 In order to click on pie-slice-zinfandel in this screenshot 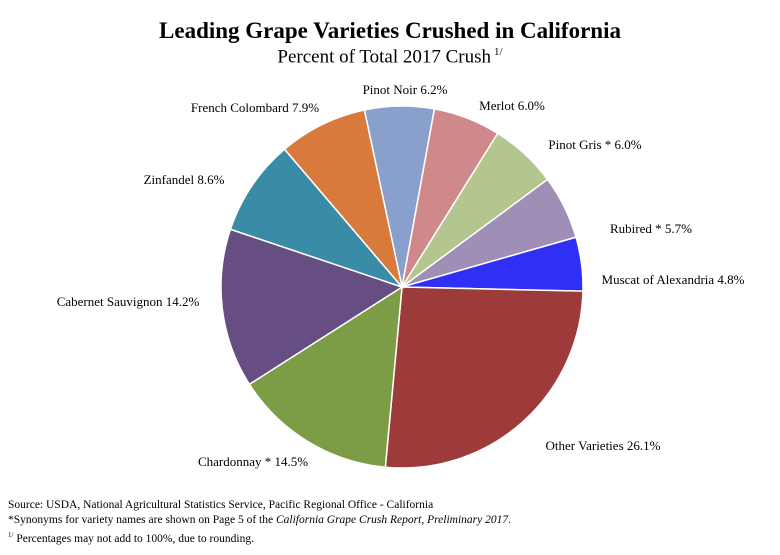, I will do `click(317, 218)`.